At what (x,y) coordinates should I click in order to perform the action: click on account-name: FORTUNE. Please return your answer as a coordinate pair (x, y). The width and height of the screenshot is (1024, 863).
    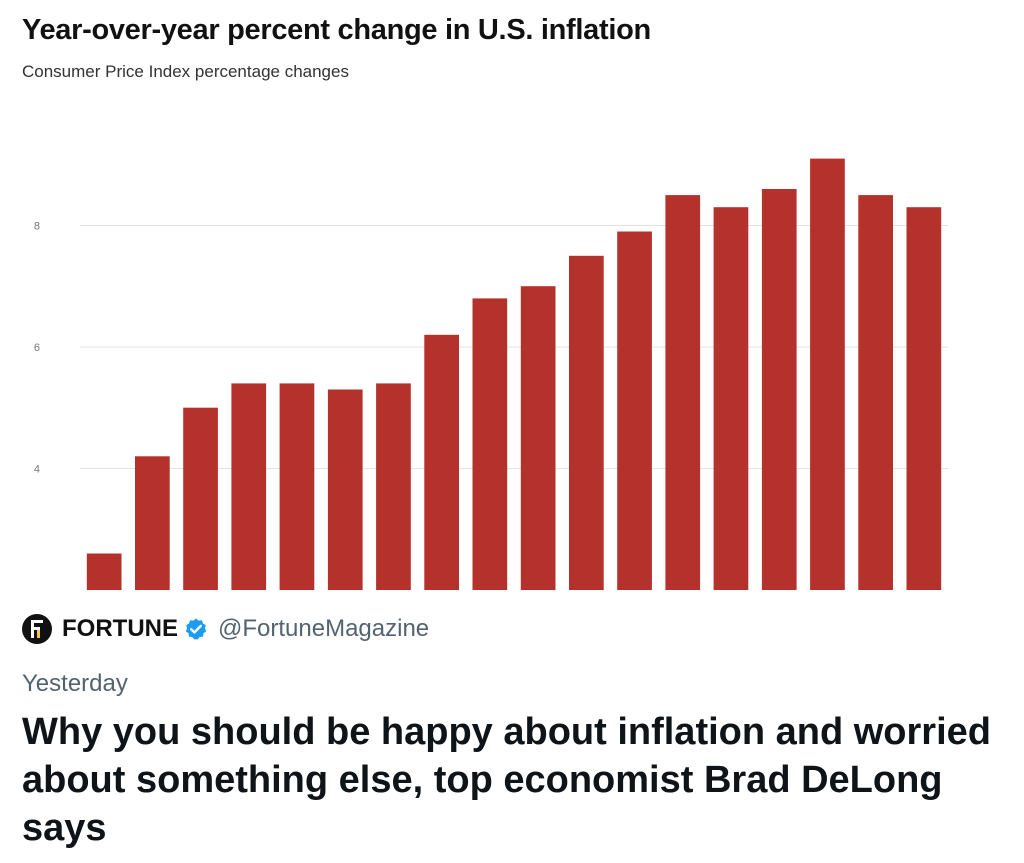
    Looking at the image, I should click on (120, 628).